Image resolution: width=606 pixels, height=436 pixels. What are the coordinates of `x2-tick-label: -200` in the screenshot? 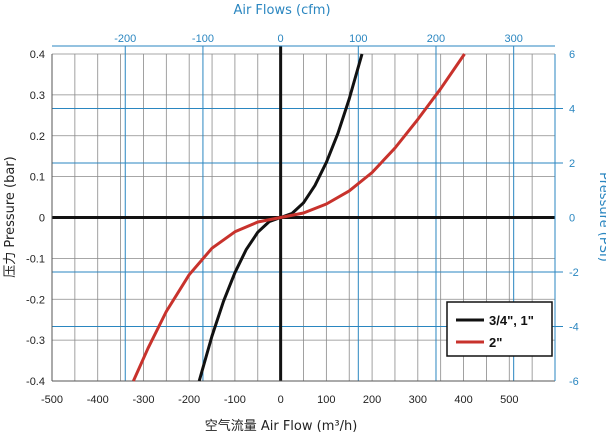 It's located at (125, 39).